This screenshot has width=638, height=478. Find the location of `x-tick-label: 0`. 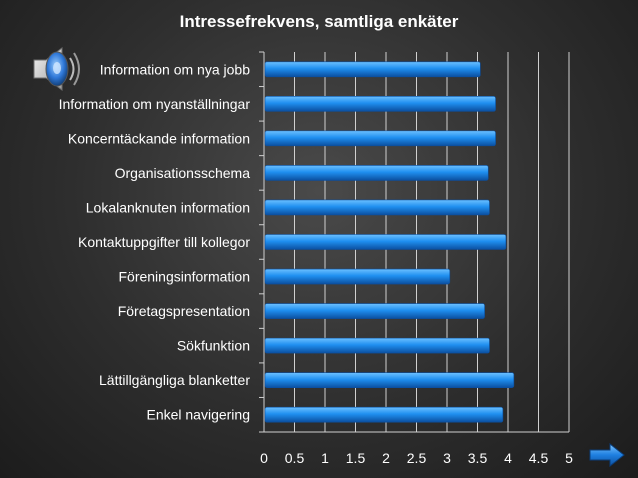

x-tick-label: 0 is located at coordinates (264, 458).